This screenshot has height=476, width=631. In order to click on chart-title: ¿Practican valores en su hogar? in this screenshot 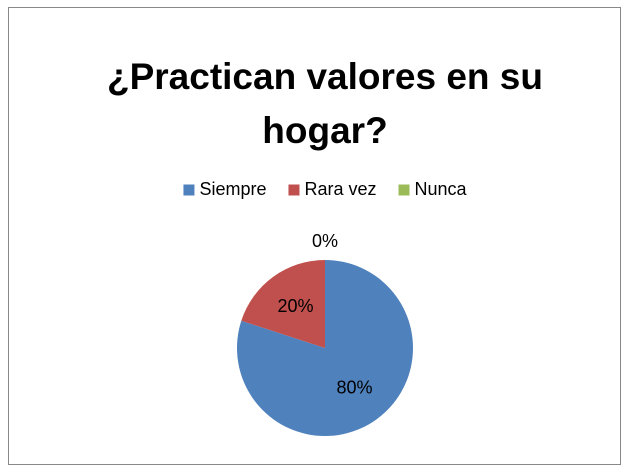, I will do `click(325, 103)`.